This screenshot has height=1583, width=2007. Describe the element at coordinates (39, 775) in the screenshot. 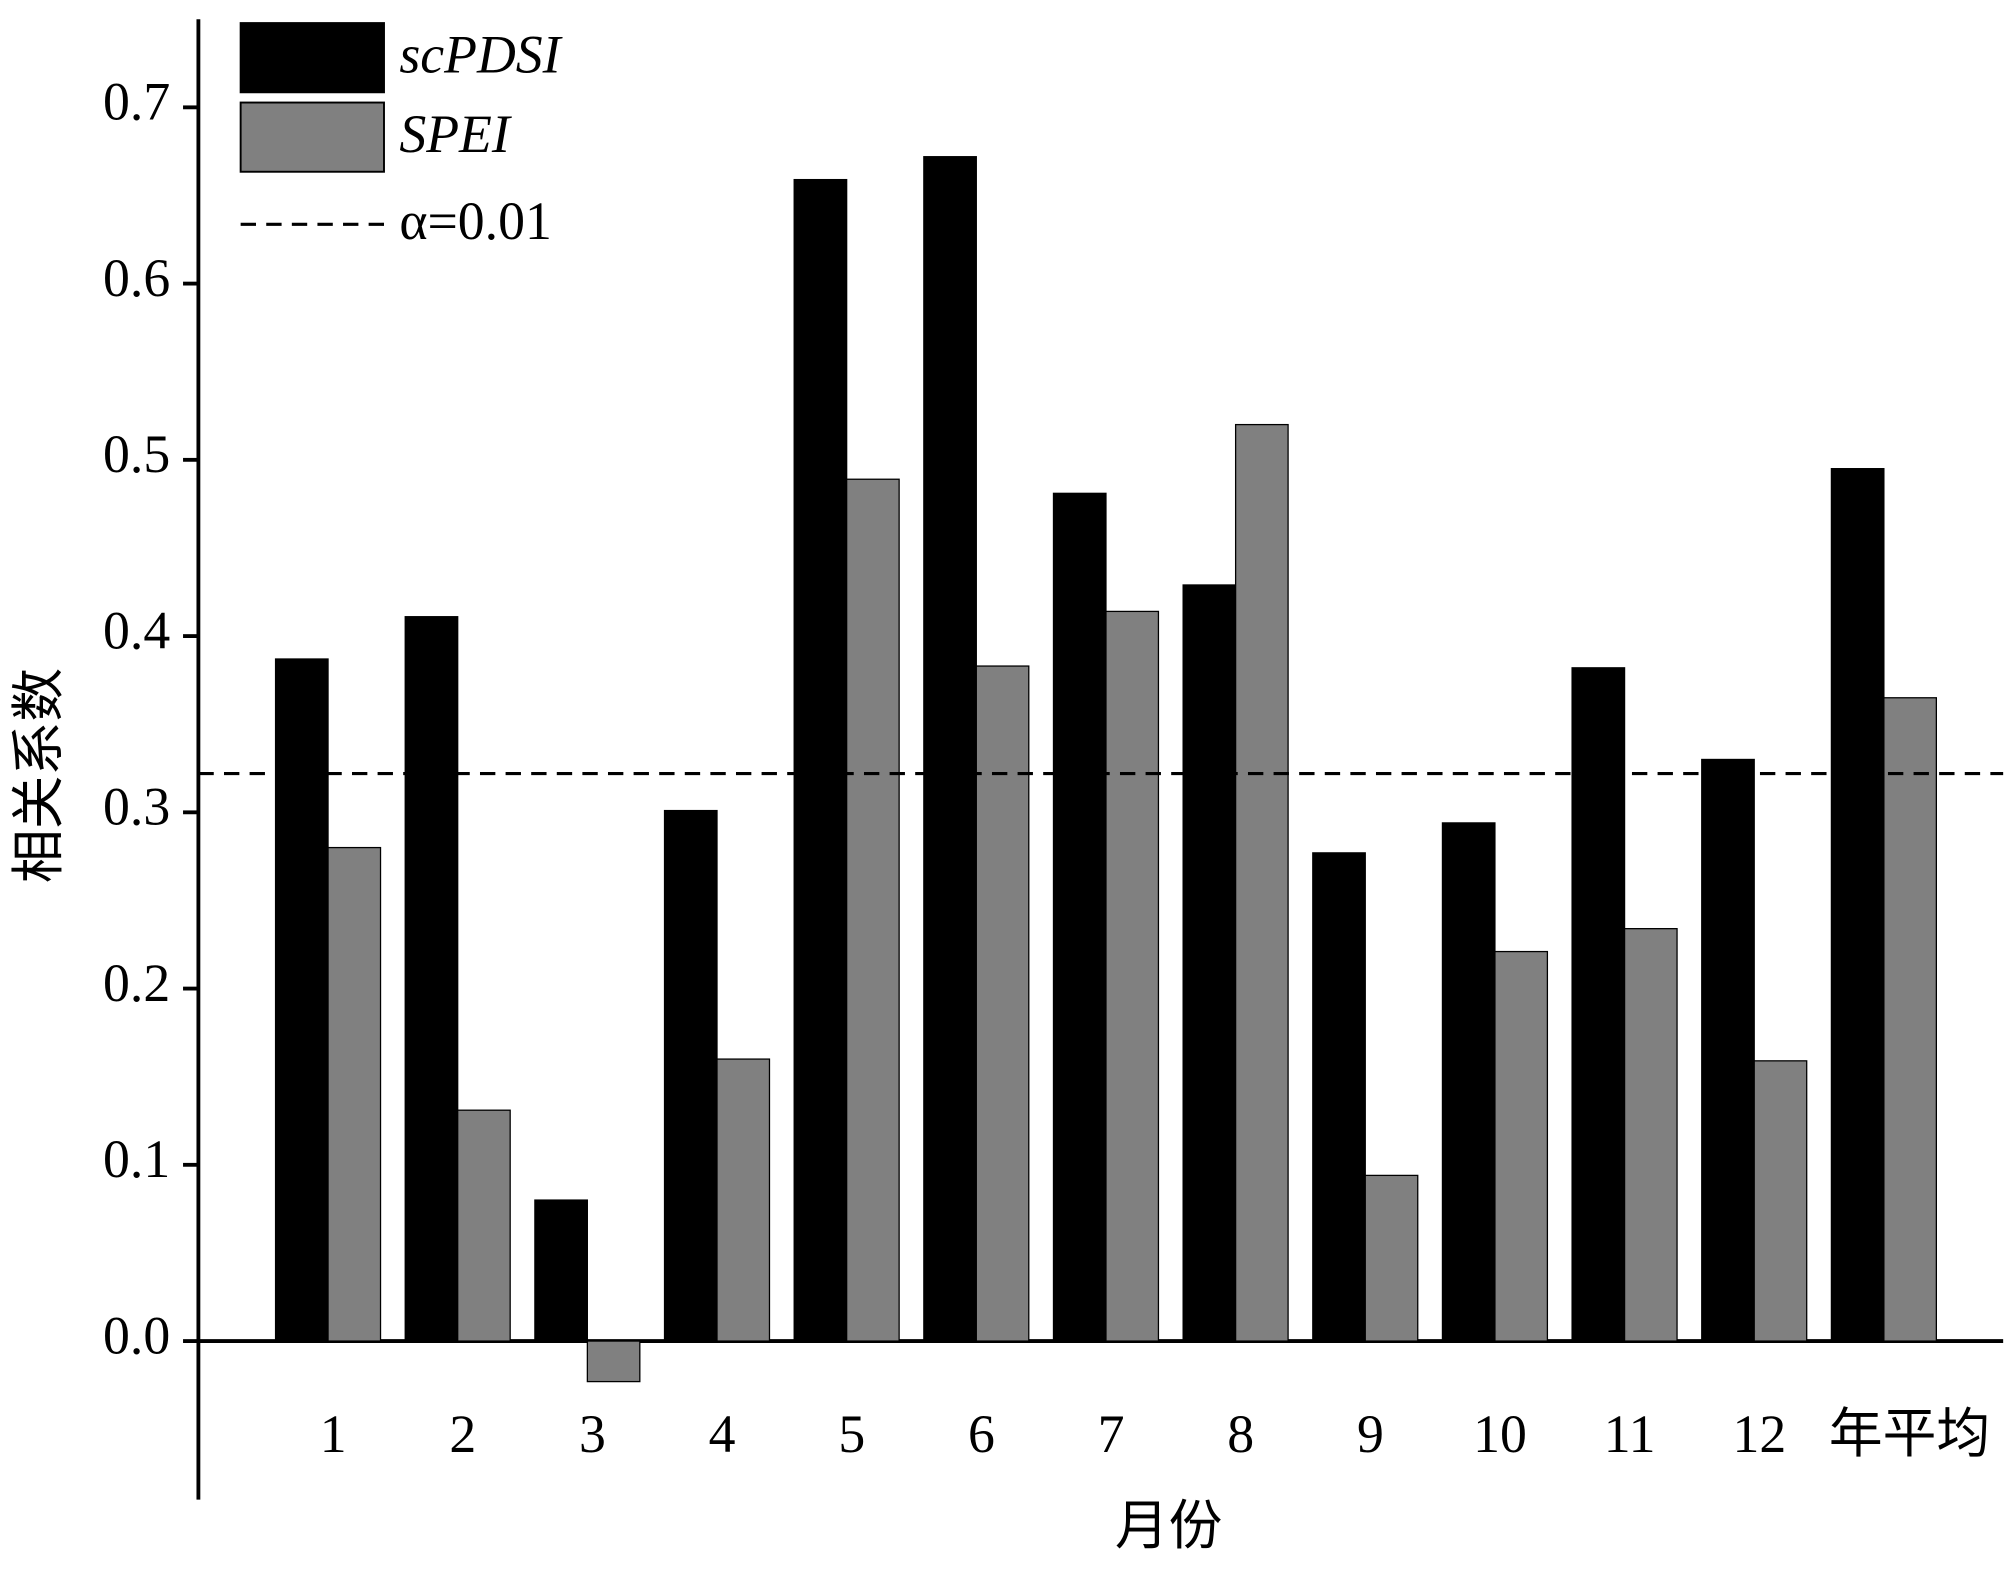

I see `y-axis-label: 相关系数` at that location.